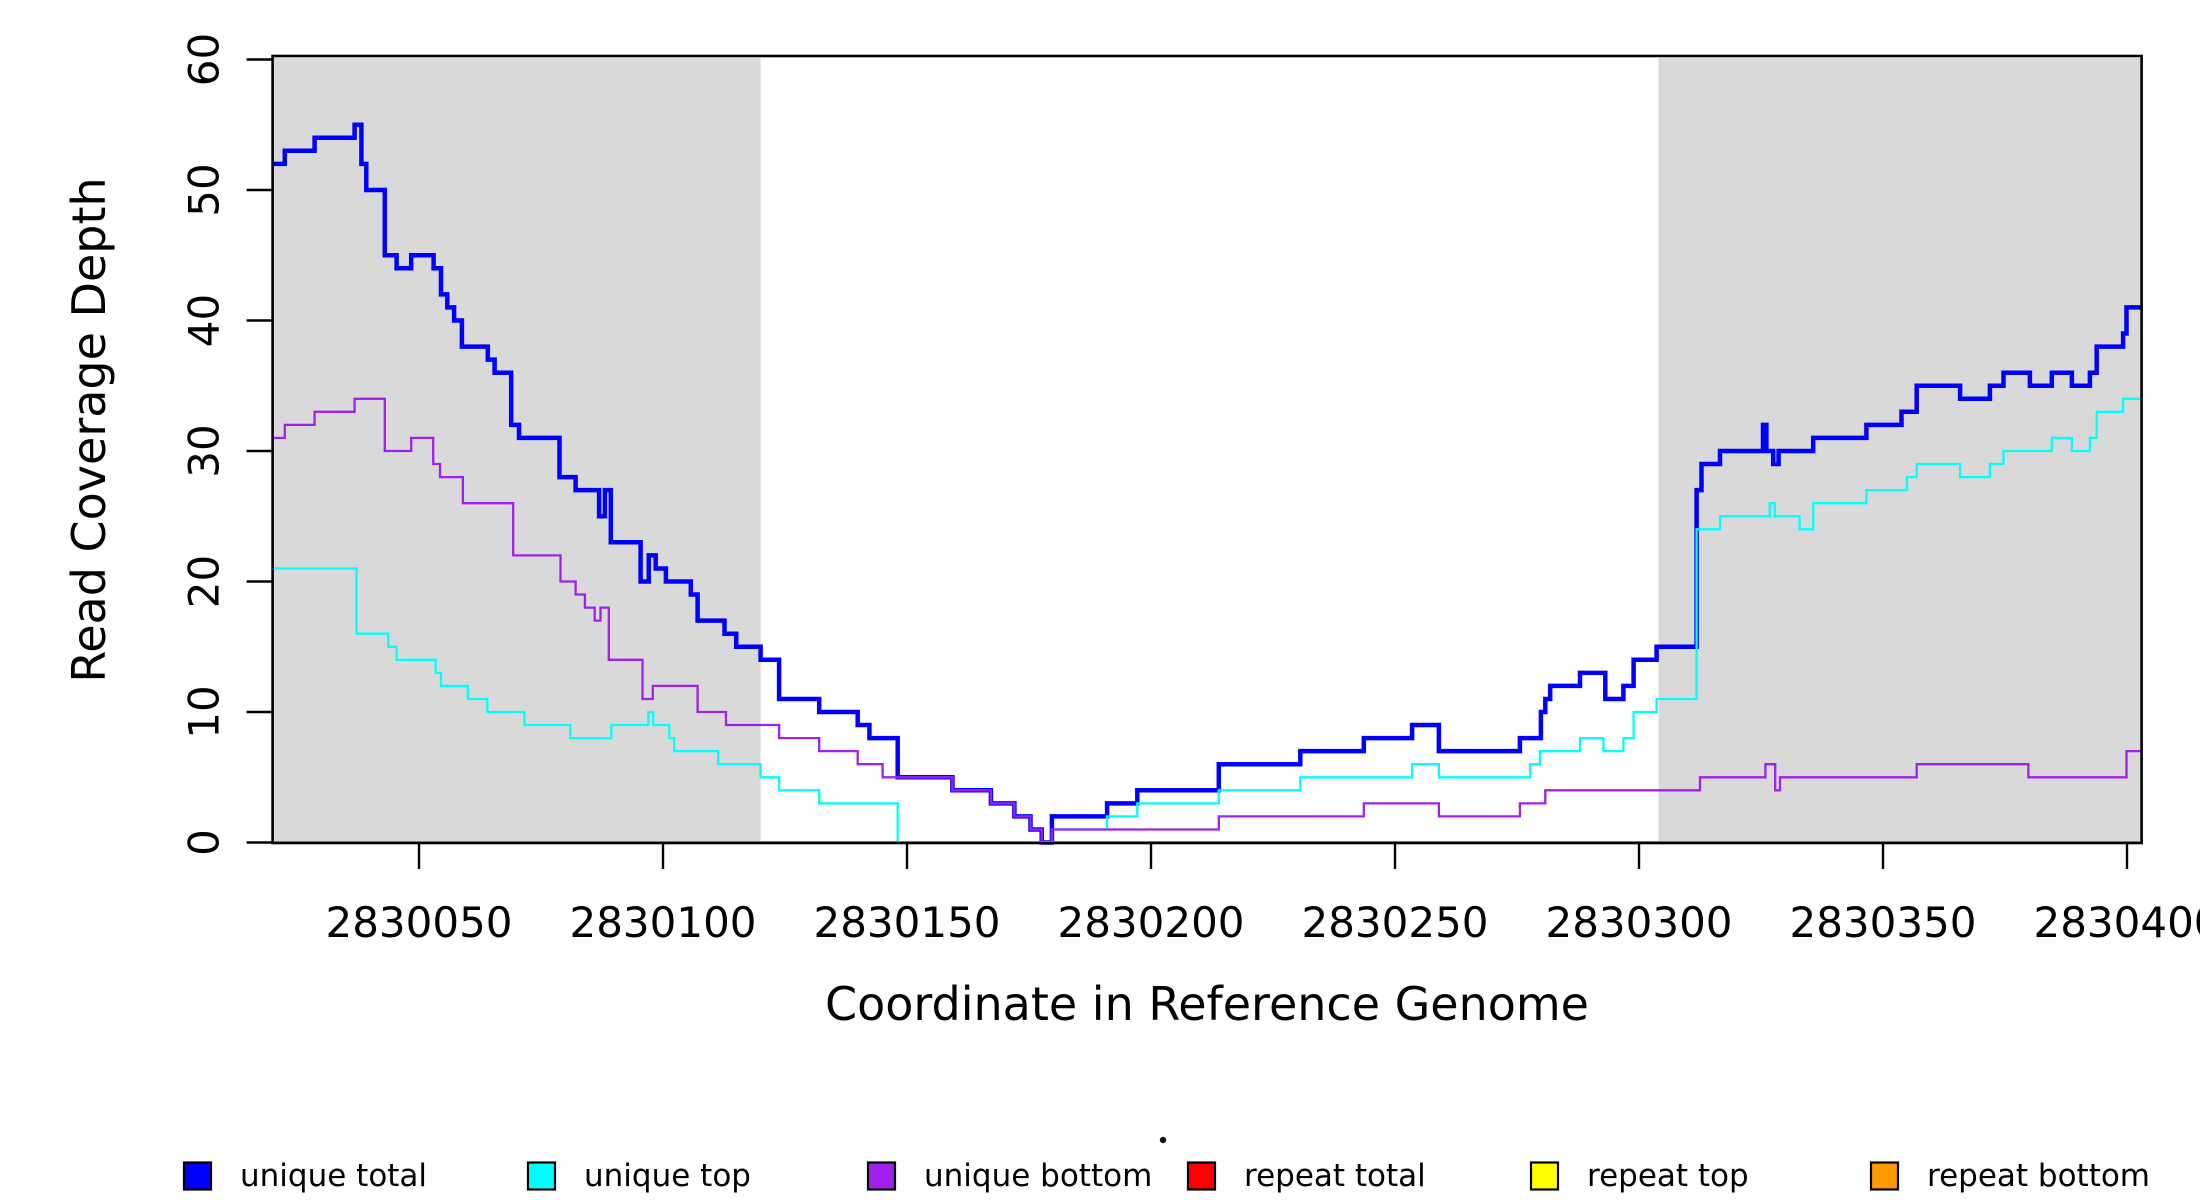  What do you see at coordinates (204, 842) in the screenshot?
I see `y-tick-label: 0` at bounding box center [204, 842].